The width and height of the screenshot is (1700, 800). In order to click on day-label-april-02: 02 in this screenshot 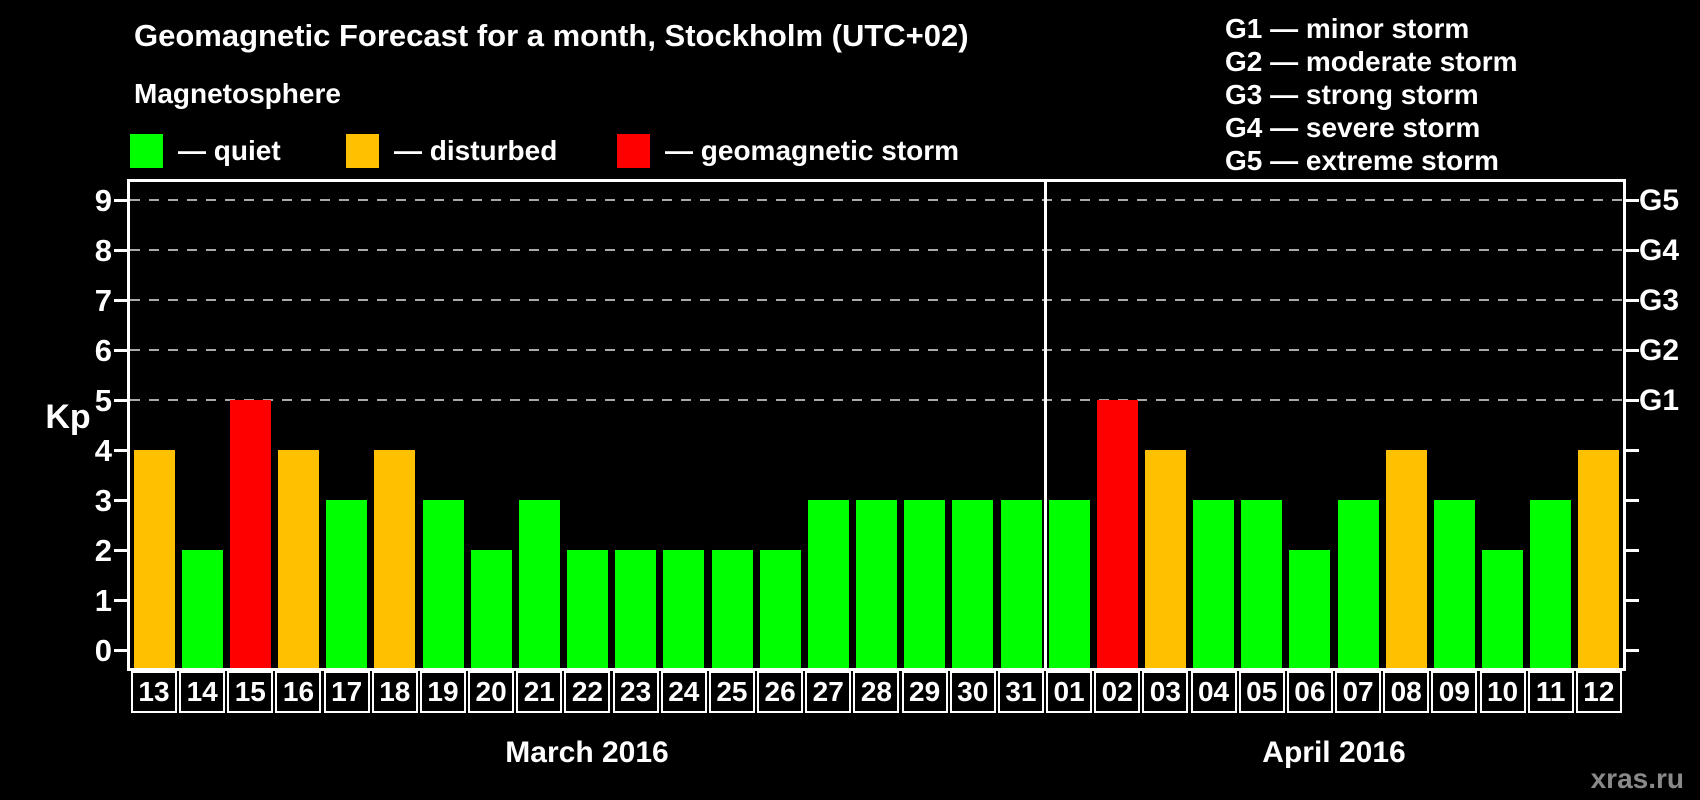, I will do `click(1117, 692)`.